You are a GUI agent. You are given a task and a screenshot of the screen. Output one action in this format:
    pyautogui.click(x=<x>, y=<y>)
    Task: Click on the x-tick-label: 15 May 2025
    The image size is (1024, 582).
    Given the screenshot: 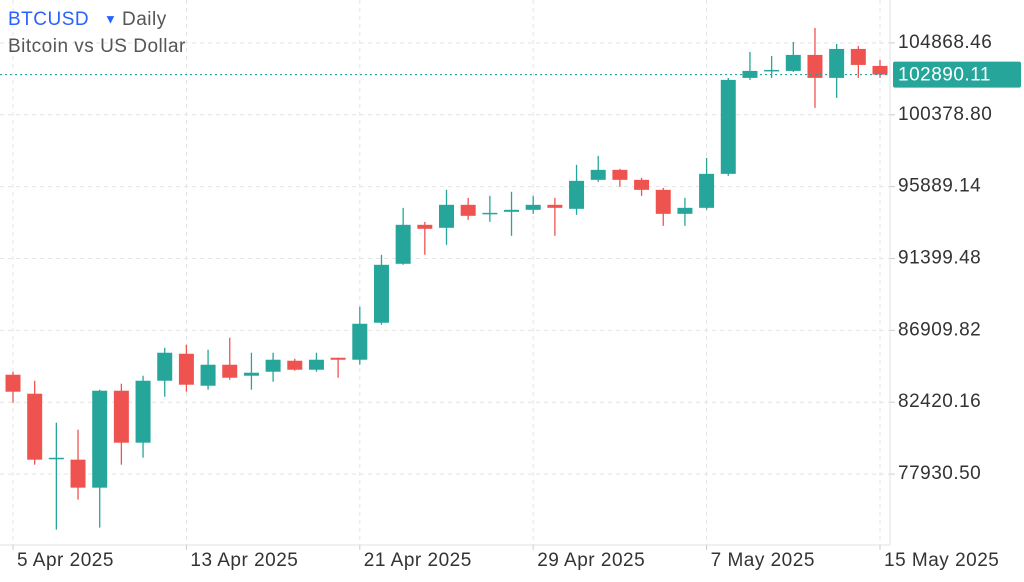 What is the action you would take?
    pyautogui.click(x=941, y=560)
    